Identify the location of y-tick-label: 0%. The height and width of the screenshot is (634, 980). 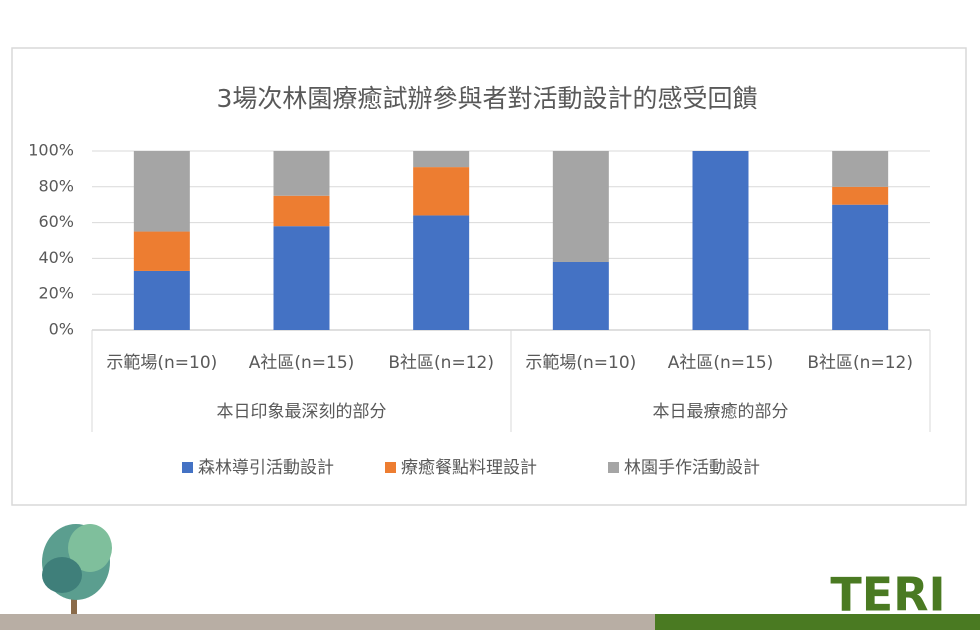
(61, 329).